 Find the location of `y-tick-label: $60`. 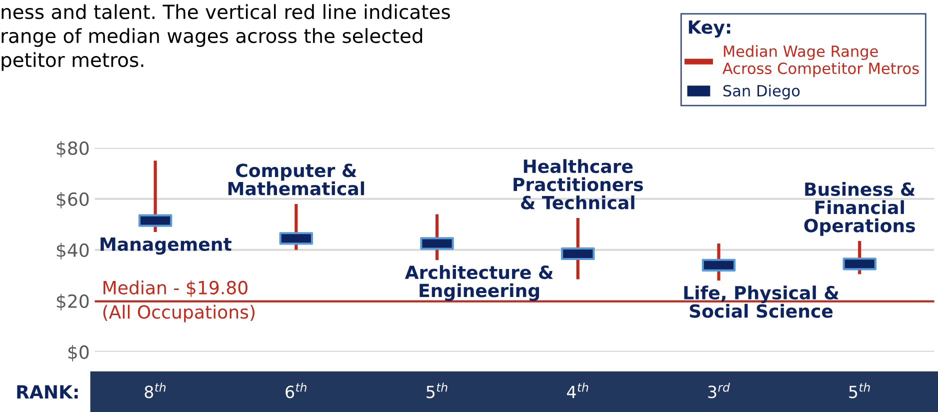

y-tick-label: $60 is located at coordinates (72, 200).